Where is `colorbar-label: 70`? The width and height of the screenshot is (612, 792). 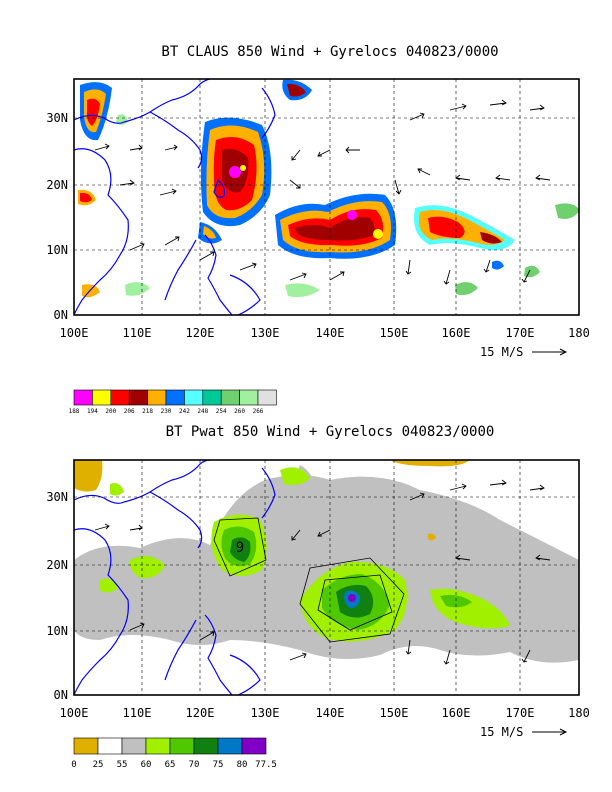 colorbar-label: 70 is located at coordinates (194, 765).